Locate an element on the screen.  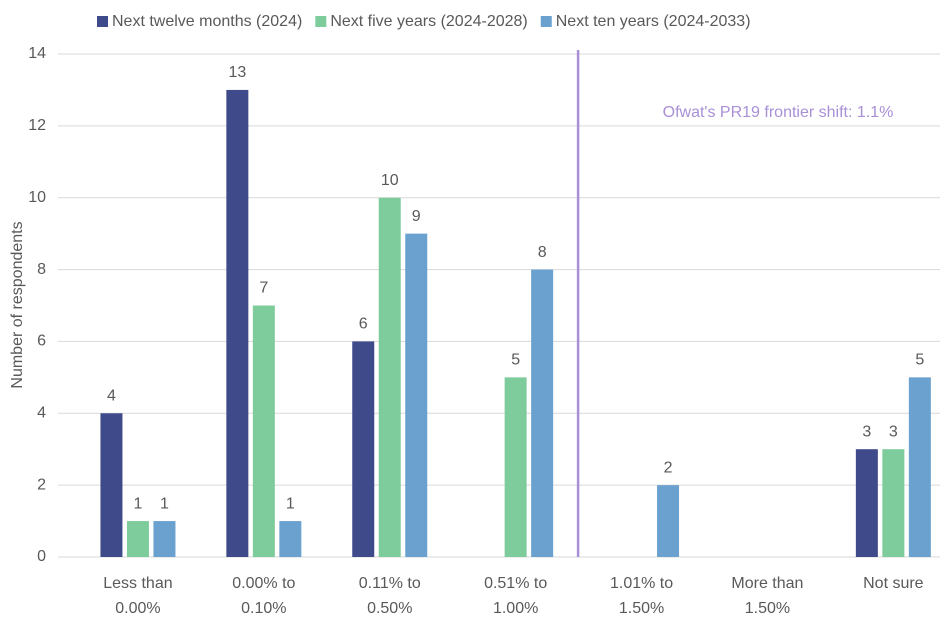
value-label: 4 is located at coordinates (111, 396).